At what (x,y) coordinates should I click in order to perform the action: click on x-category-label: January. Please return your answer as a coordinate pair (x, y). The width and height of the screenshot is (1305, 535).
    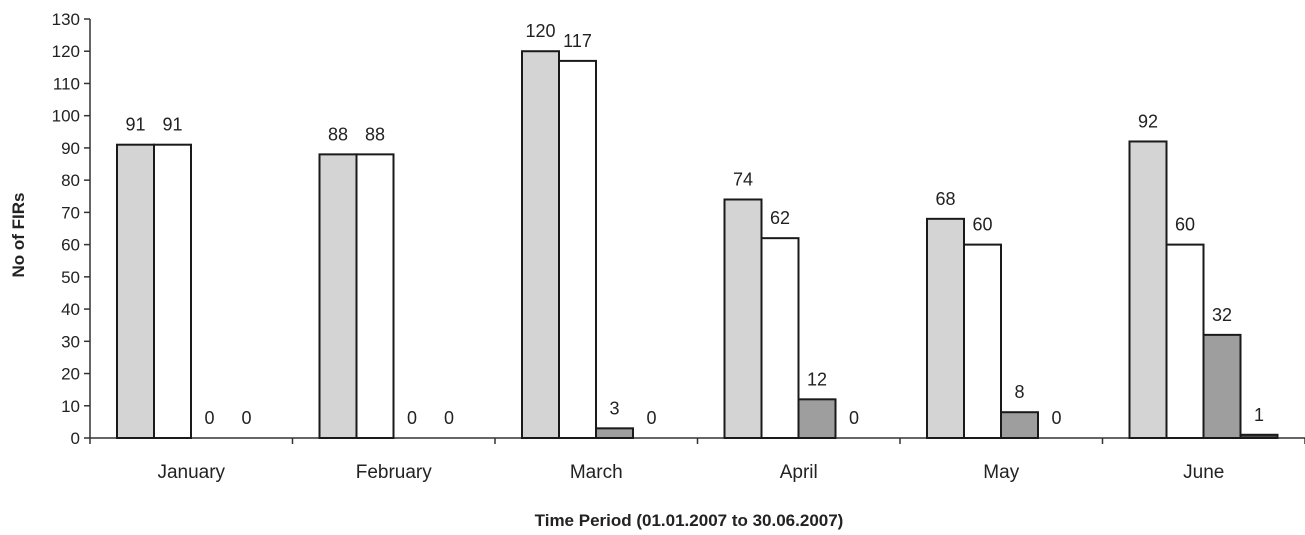
    Looking at the image, I should click on (191, 472).